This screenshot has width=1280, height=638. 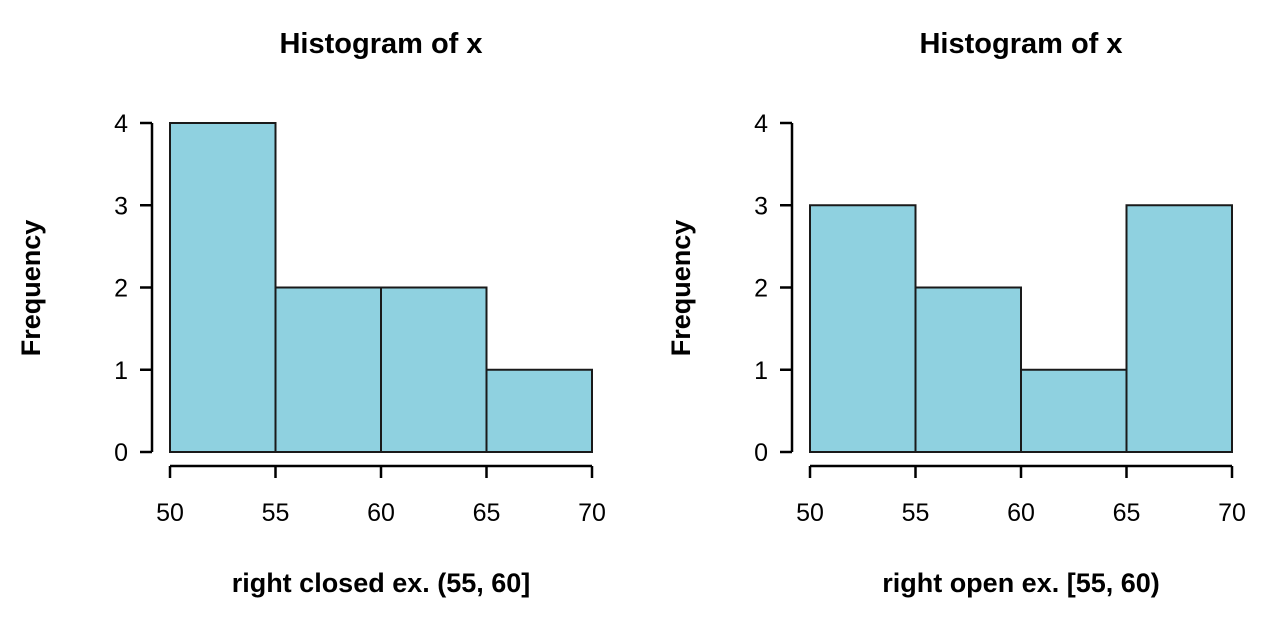 What do you see at coordinates (1021, 583) in the screenshot?
I see `x-axis-label: right open ex. [55, 60)` at bounding box center [1021, 583].